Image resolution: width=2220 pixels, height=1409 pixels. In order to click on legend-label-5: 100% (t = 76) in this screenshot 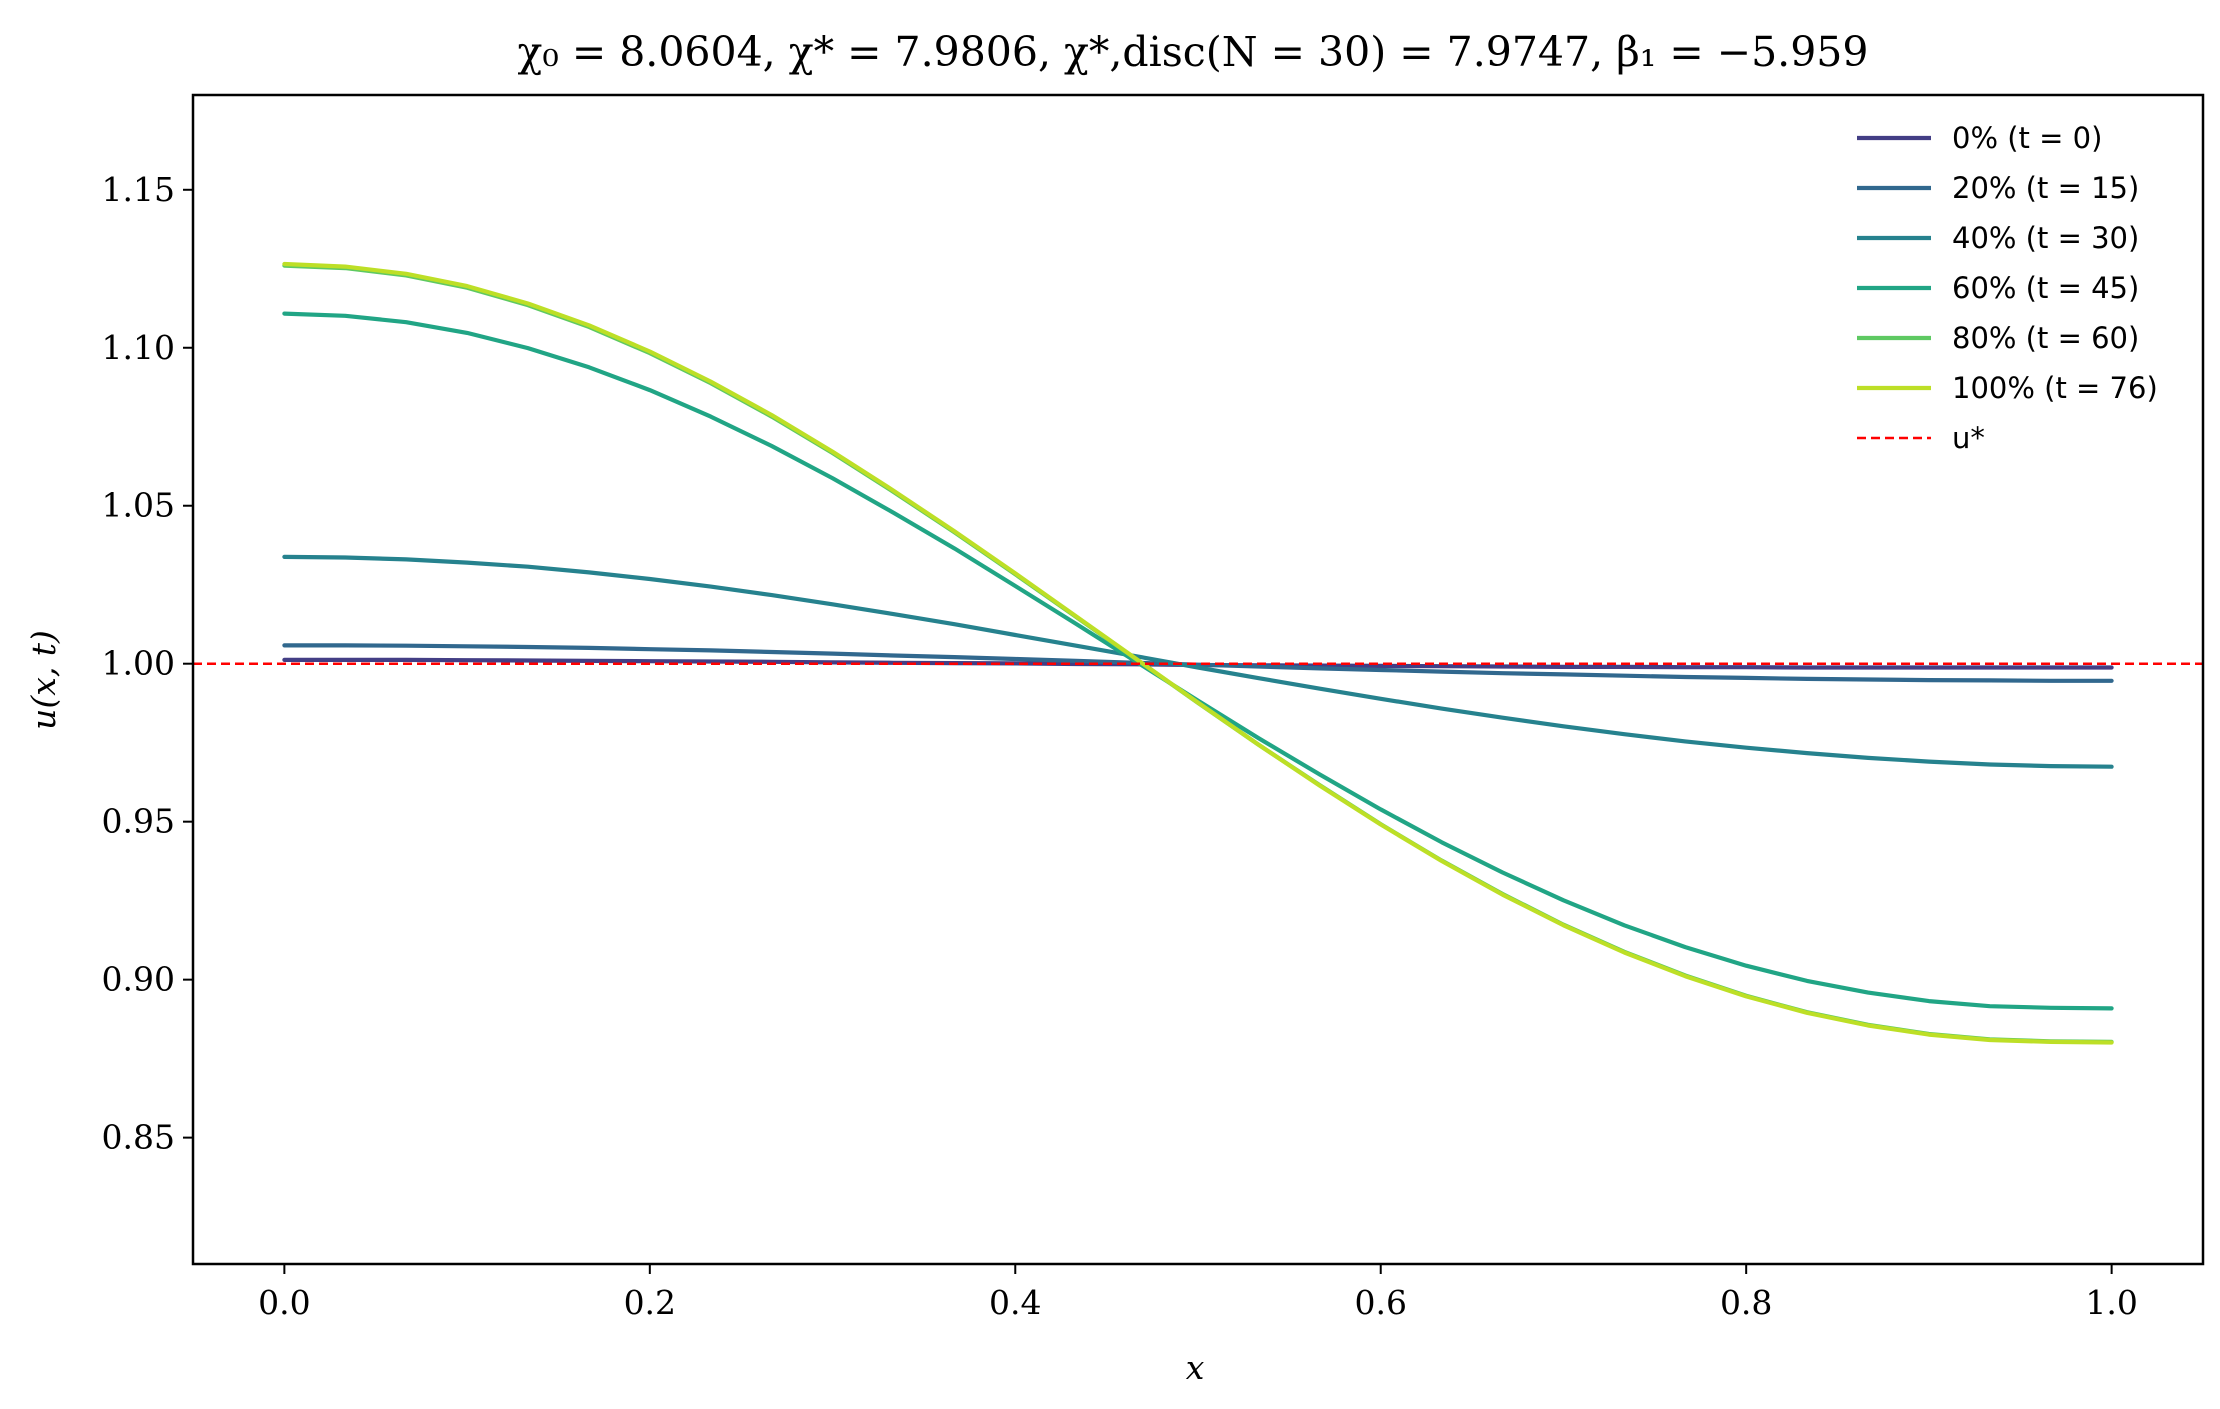, I will do `click(2055, 388)`.